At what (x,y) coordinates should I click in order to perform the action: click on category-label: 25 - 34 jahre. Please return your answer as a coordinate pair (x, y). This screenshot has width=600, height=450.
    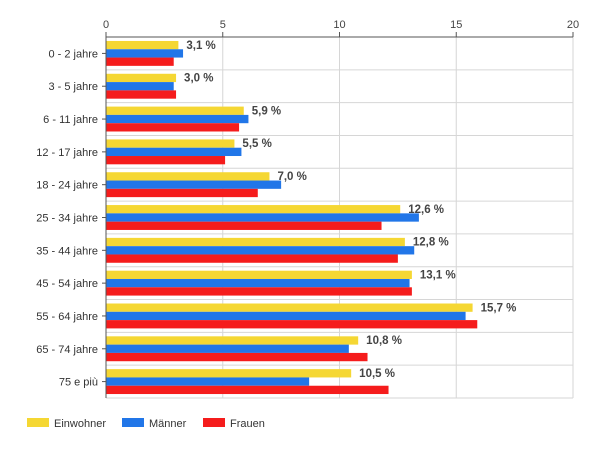
    Looking at the image, I should click on (67, 219).